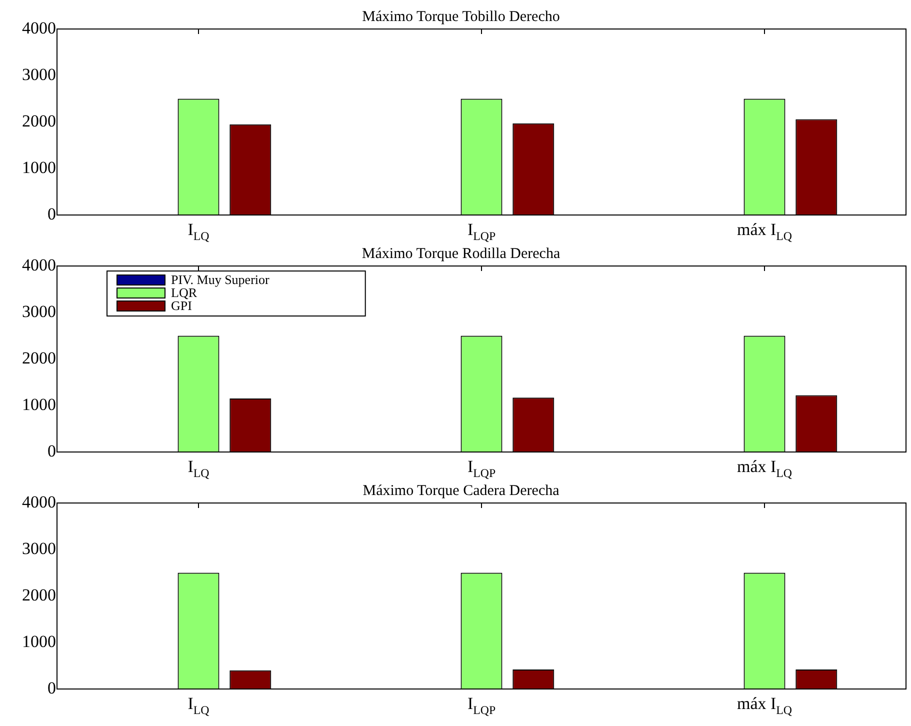  What do you see at coordinates (220, 279) in the screenshot?
I see `legend-label: PIV. Muy Superior` at bounding box center [220, 279].